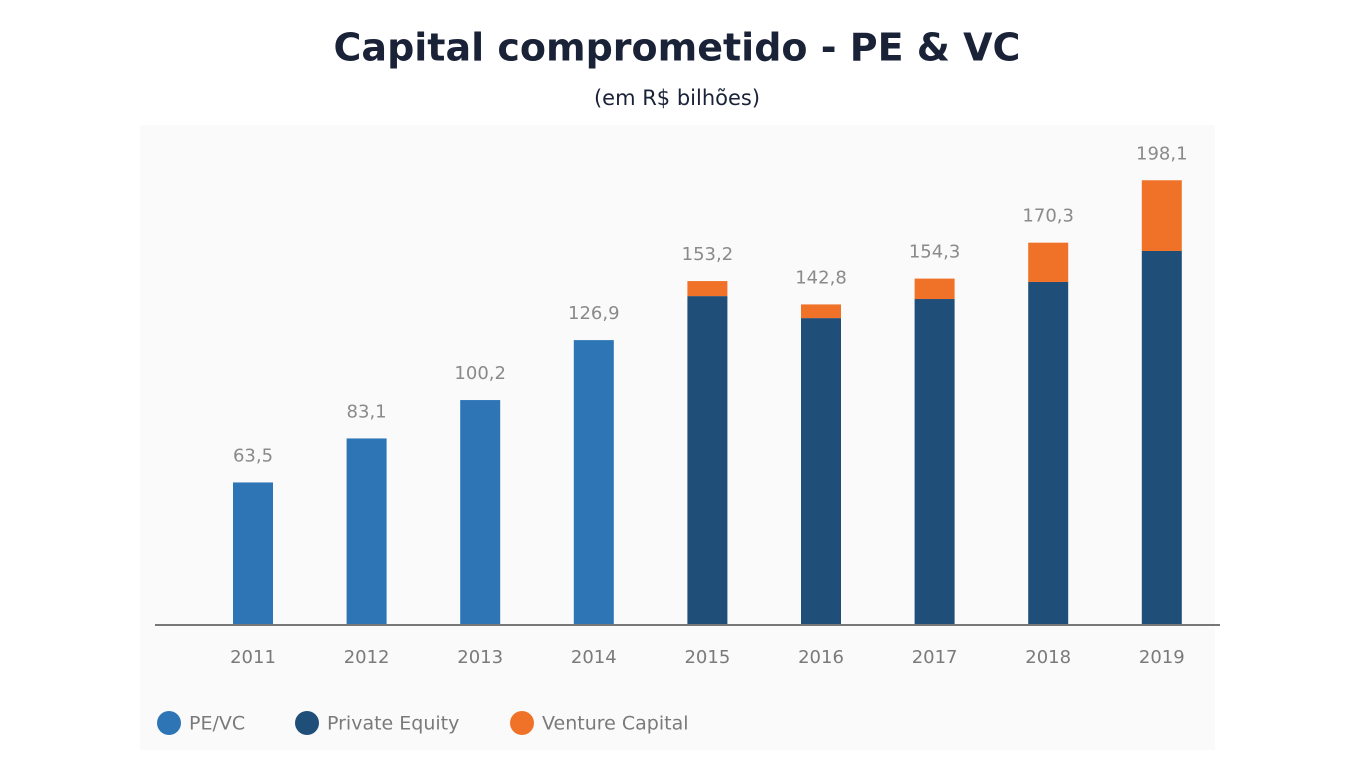 This screenshot has height=766, width=1355. What do you see at coordinates (480, 373) in the screenshot?
I see `total-label: 100,2` at bounding box center [480, 373].